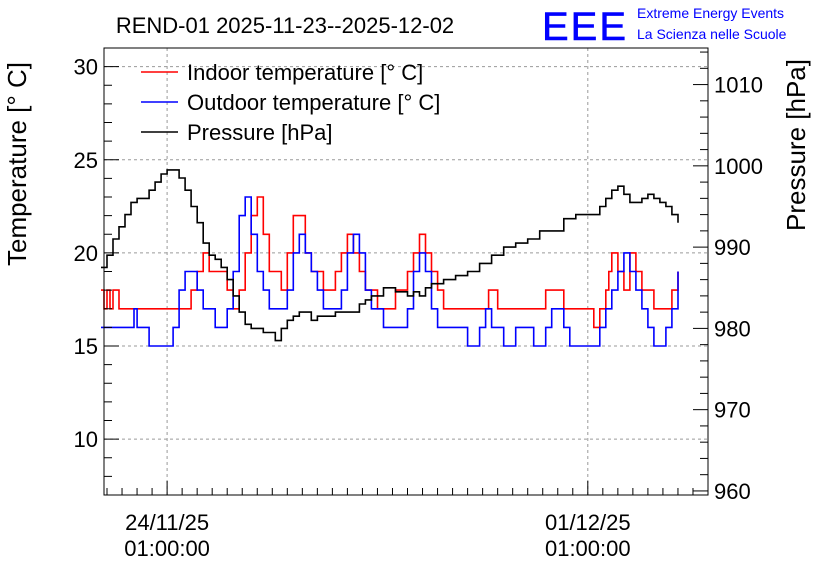  Describe the element at coordinates (732, 410) in the screenshot. I see `y2-tick-label: 970` at that location.